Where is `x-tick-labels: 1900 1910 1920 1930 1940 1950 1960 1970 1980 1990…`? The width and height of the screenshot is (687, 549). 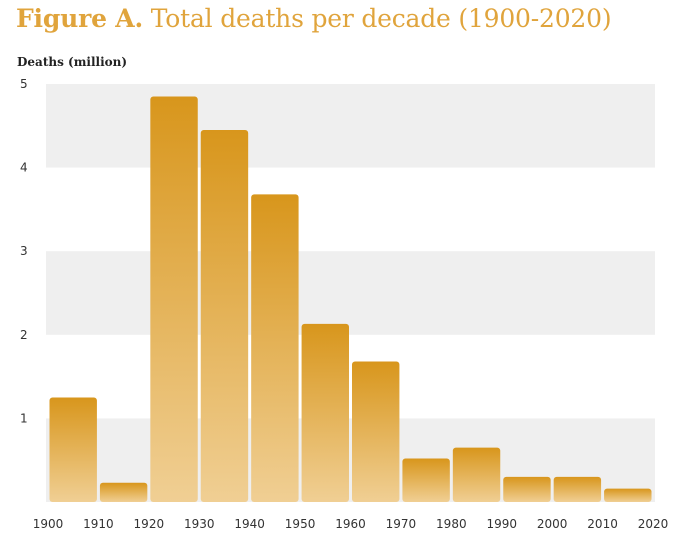 x-tick-labels: 1900 1910 1920 1930 1940 1950 1960 1970 1980 1990… is located at coordinates (351, 524).